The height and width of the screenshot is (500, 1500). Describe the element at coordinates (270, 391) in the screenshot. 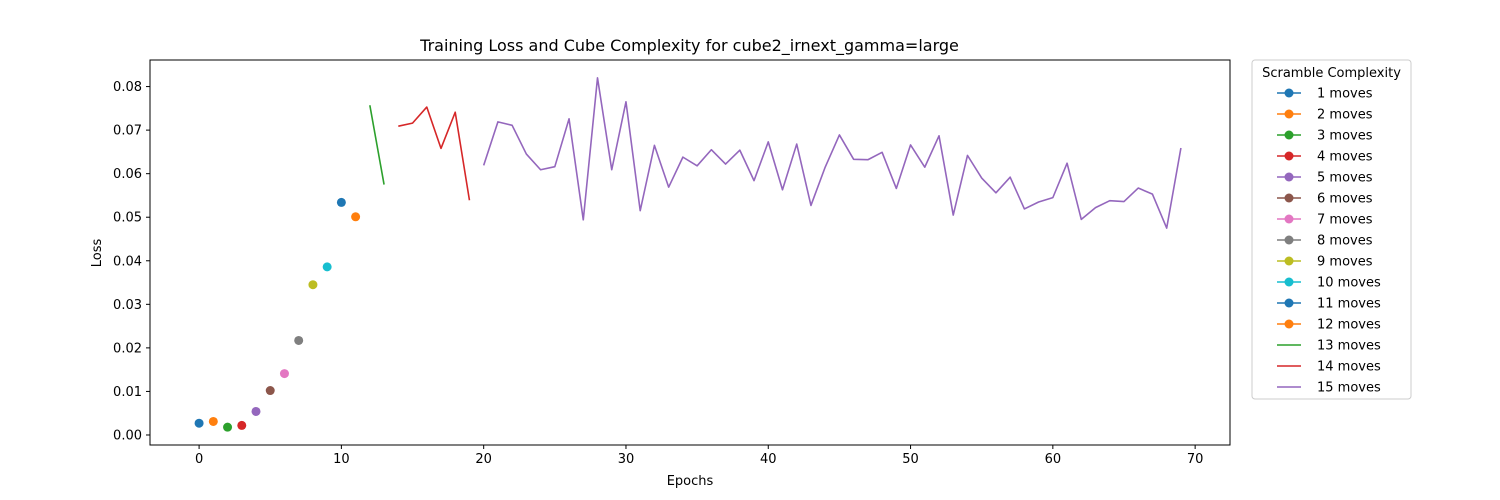

I see `data-point-6-moves` at that location.